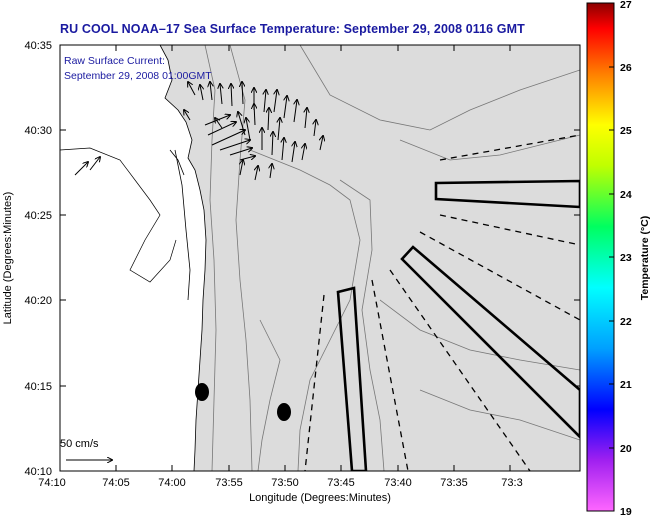  Describe the element at coordinates (626, 449) in the screenshot. I see `colorbar-tick-label: 20` at that location.